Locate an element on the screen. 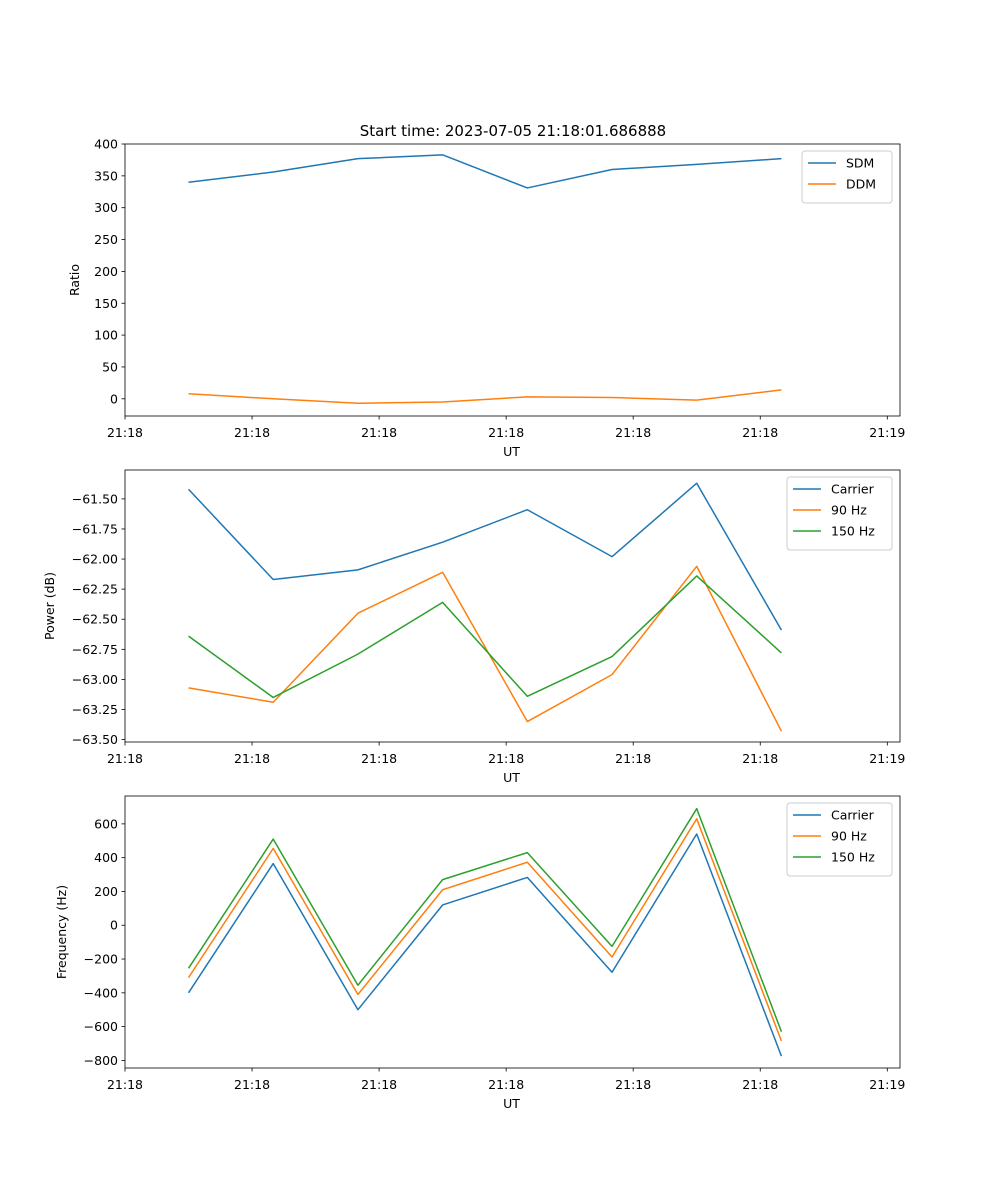 The height and width of the screenshot is (1200, 1000). y-tick-label: −200 is located at coordinates (101, 959).